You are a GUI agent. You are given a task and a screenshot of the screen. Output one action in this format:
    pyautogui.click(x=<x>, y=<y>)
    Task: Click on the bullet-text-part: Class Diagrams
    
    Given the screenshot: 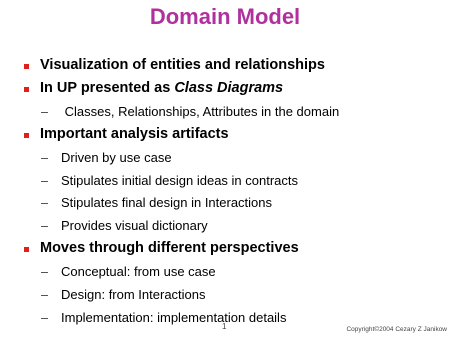 What is the action you would take?
    pyautogui.click(x=229, y=87)
    